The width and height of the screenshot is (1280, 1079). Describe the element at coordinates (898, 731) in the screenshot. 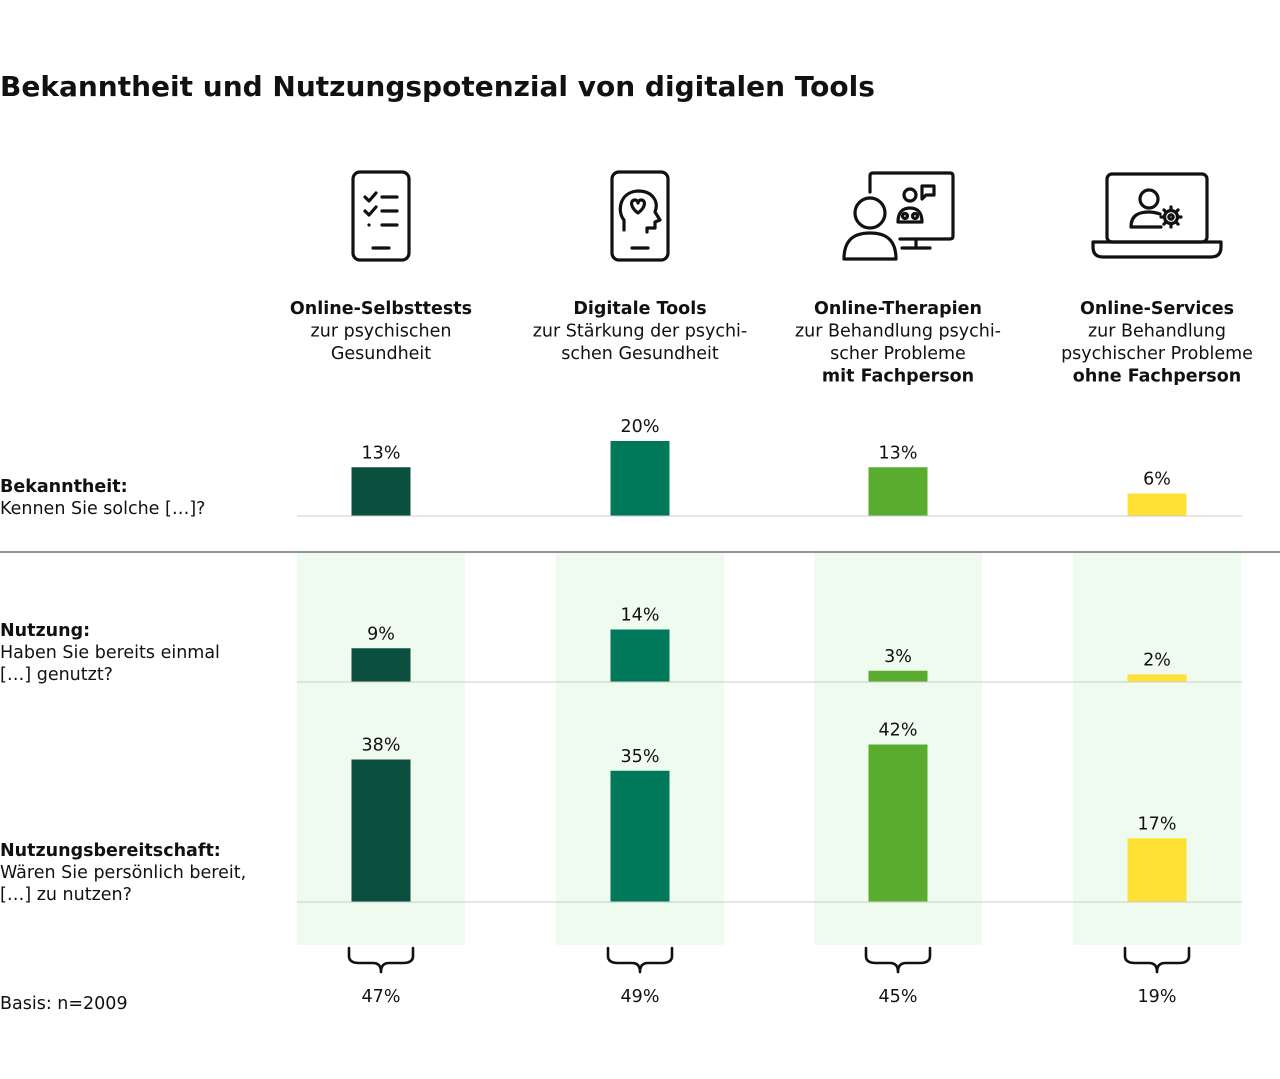

I see `bar-value-label: 42%` at that location.